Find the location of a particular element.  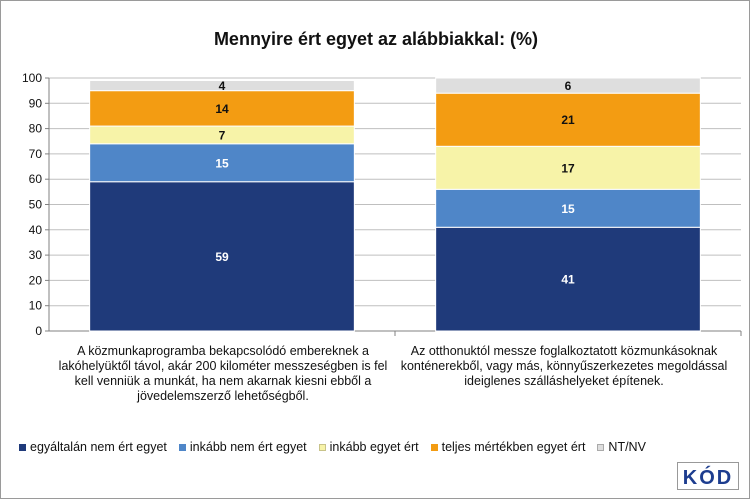

y-tick-label: 60 is located at coordinates (36, 179).